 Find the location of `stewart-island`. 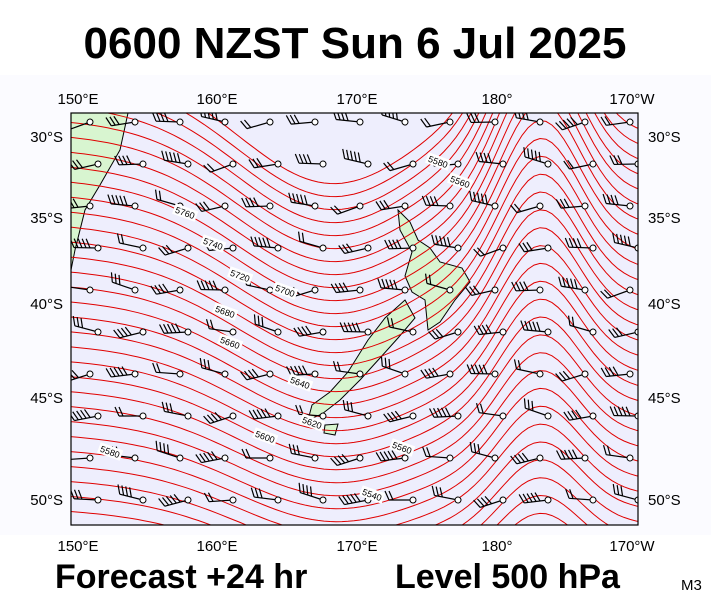

stewart-island is located at coordinates (331, 429).